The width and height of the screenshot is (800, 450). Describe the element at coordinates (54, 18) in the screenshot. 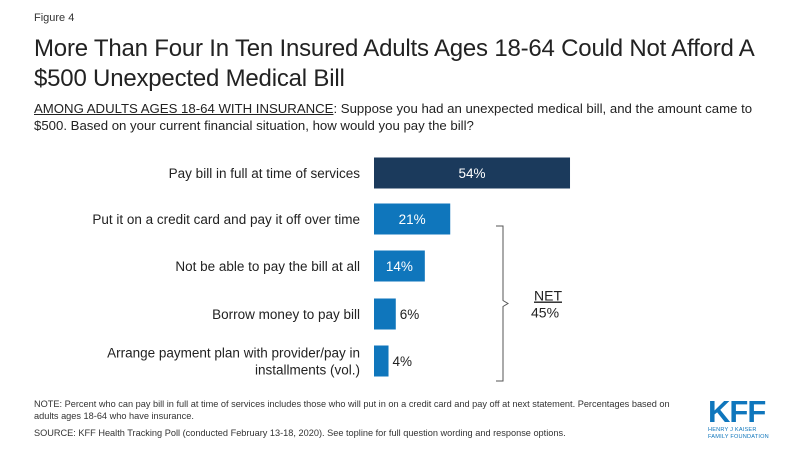

I see `figure-label: Figure 4` at that location.